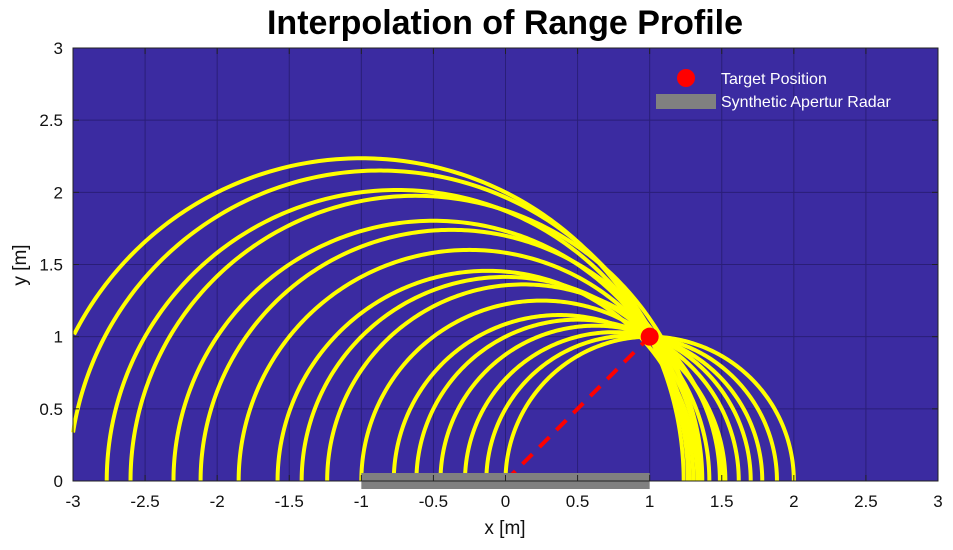 The width and height of the screenshot is (953, 550). What do you see at coordinates (649, 336) in the screenshot?
I see `target-marker` at bounding box center [649, 336].